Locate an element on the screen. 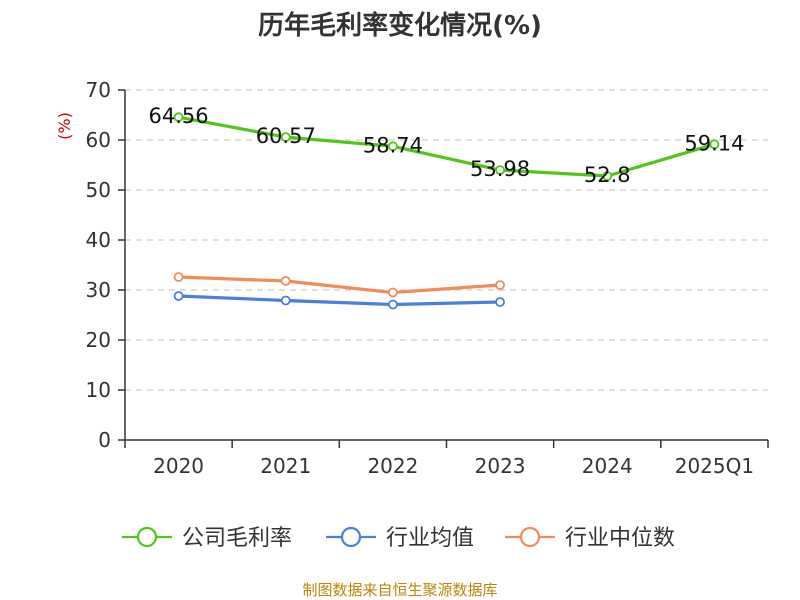 The height and width of the screenshot is (600, 800). x-tick-label: 2025Q1 is located at coordinates (714, 466).